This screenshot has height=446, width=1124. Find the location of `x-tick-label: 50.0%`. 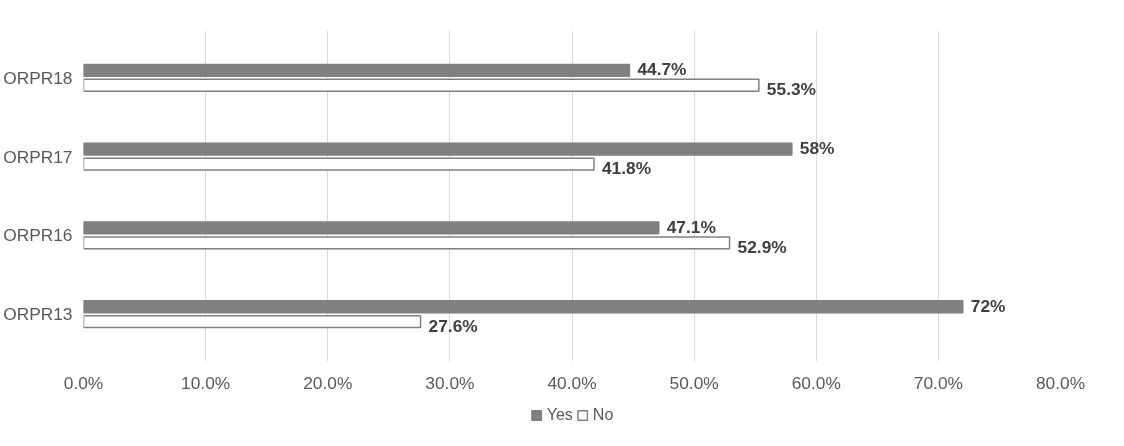

x-tick-label: 50.0% is located at coordinates (694, 382).